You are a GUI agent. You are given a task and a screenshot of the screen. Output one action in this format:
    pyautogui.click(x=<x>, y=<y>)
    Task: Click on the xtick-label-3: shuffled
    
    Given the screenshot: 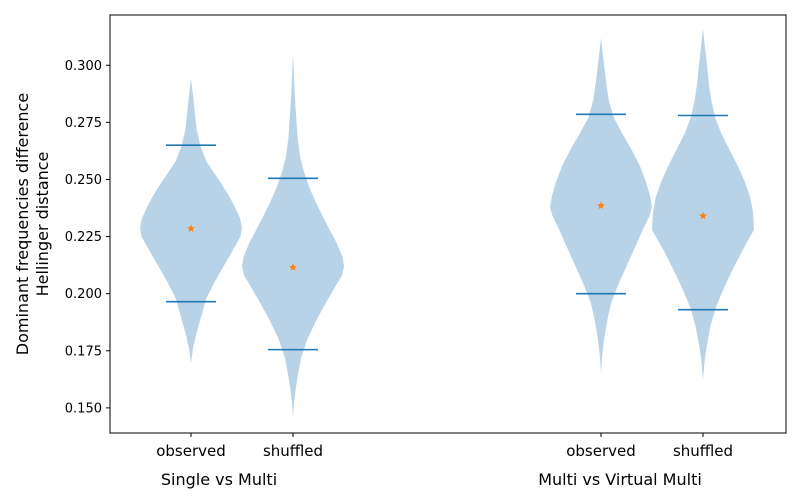 What is the action you would take?
    pyautogui.click(x=703, y=451)
    